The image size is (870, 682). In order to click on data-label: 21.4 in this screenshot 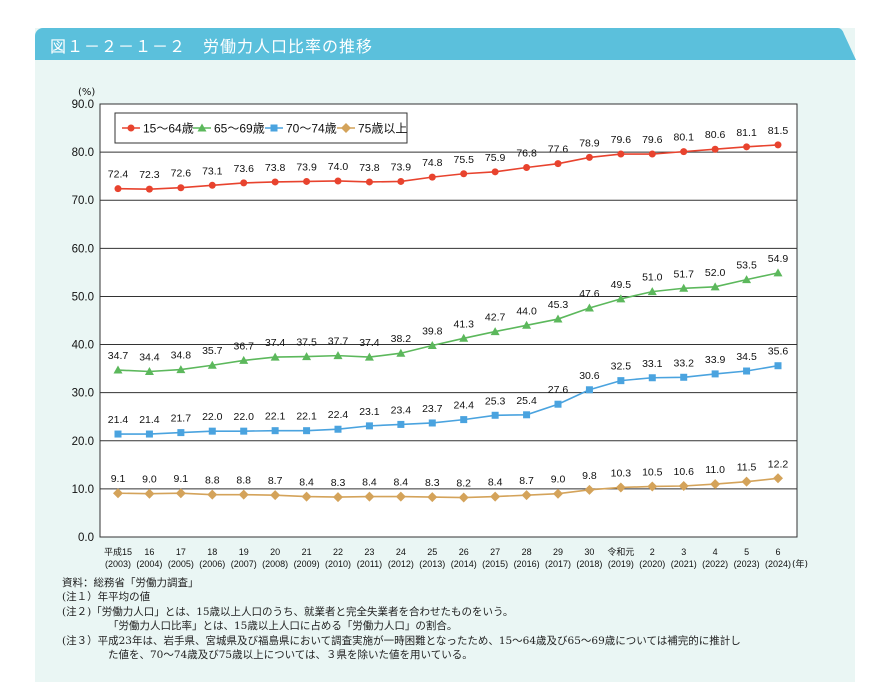, I will do `click(118, 420)`.